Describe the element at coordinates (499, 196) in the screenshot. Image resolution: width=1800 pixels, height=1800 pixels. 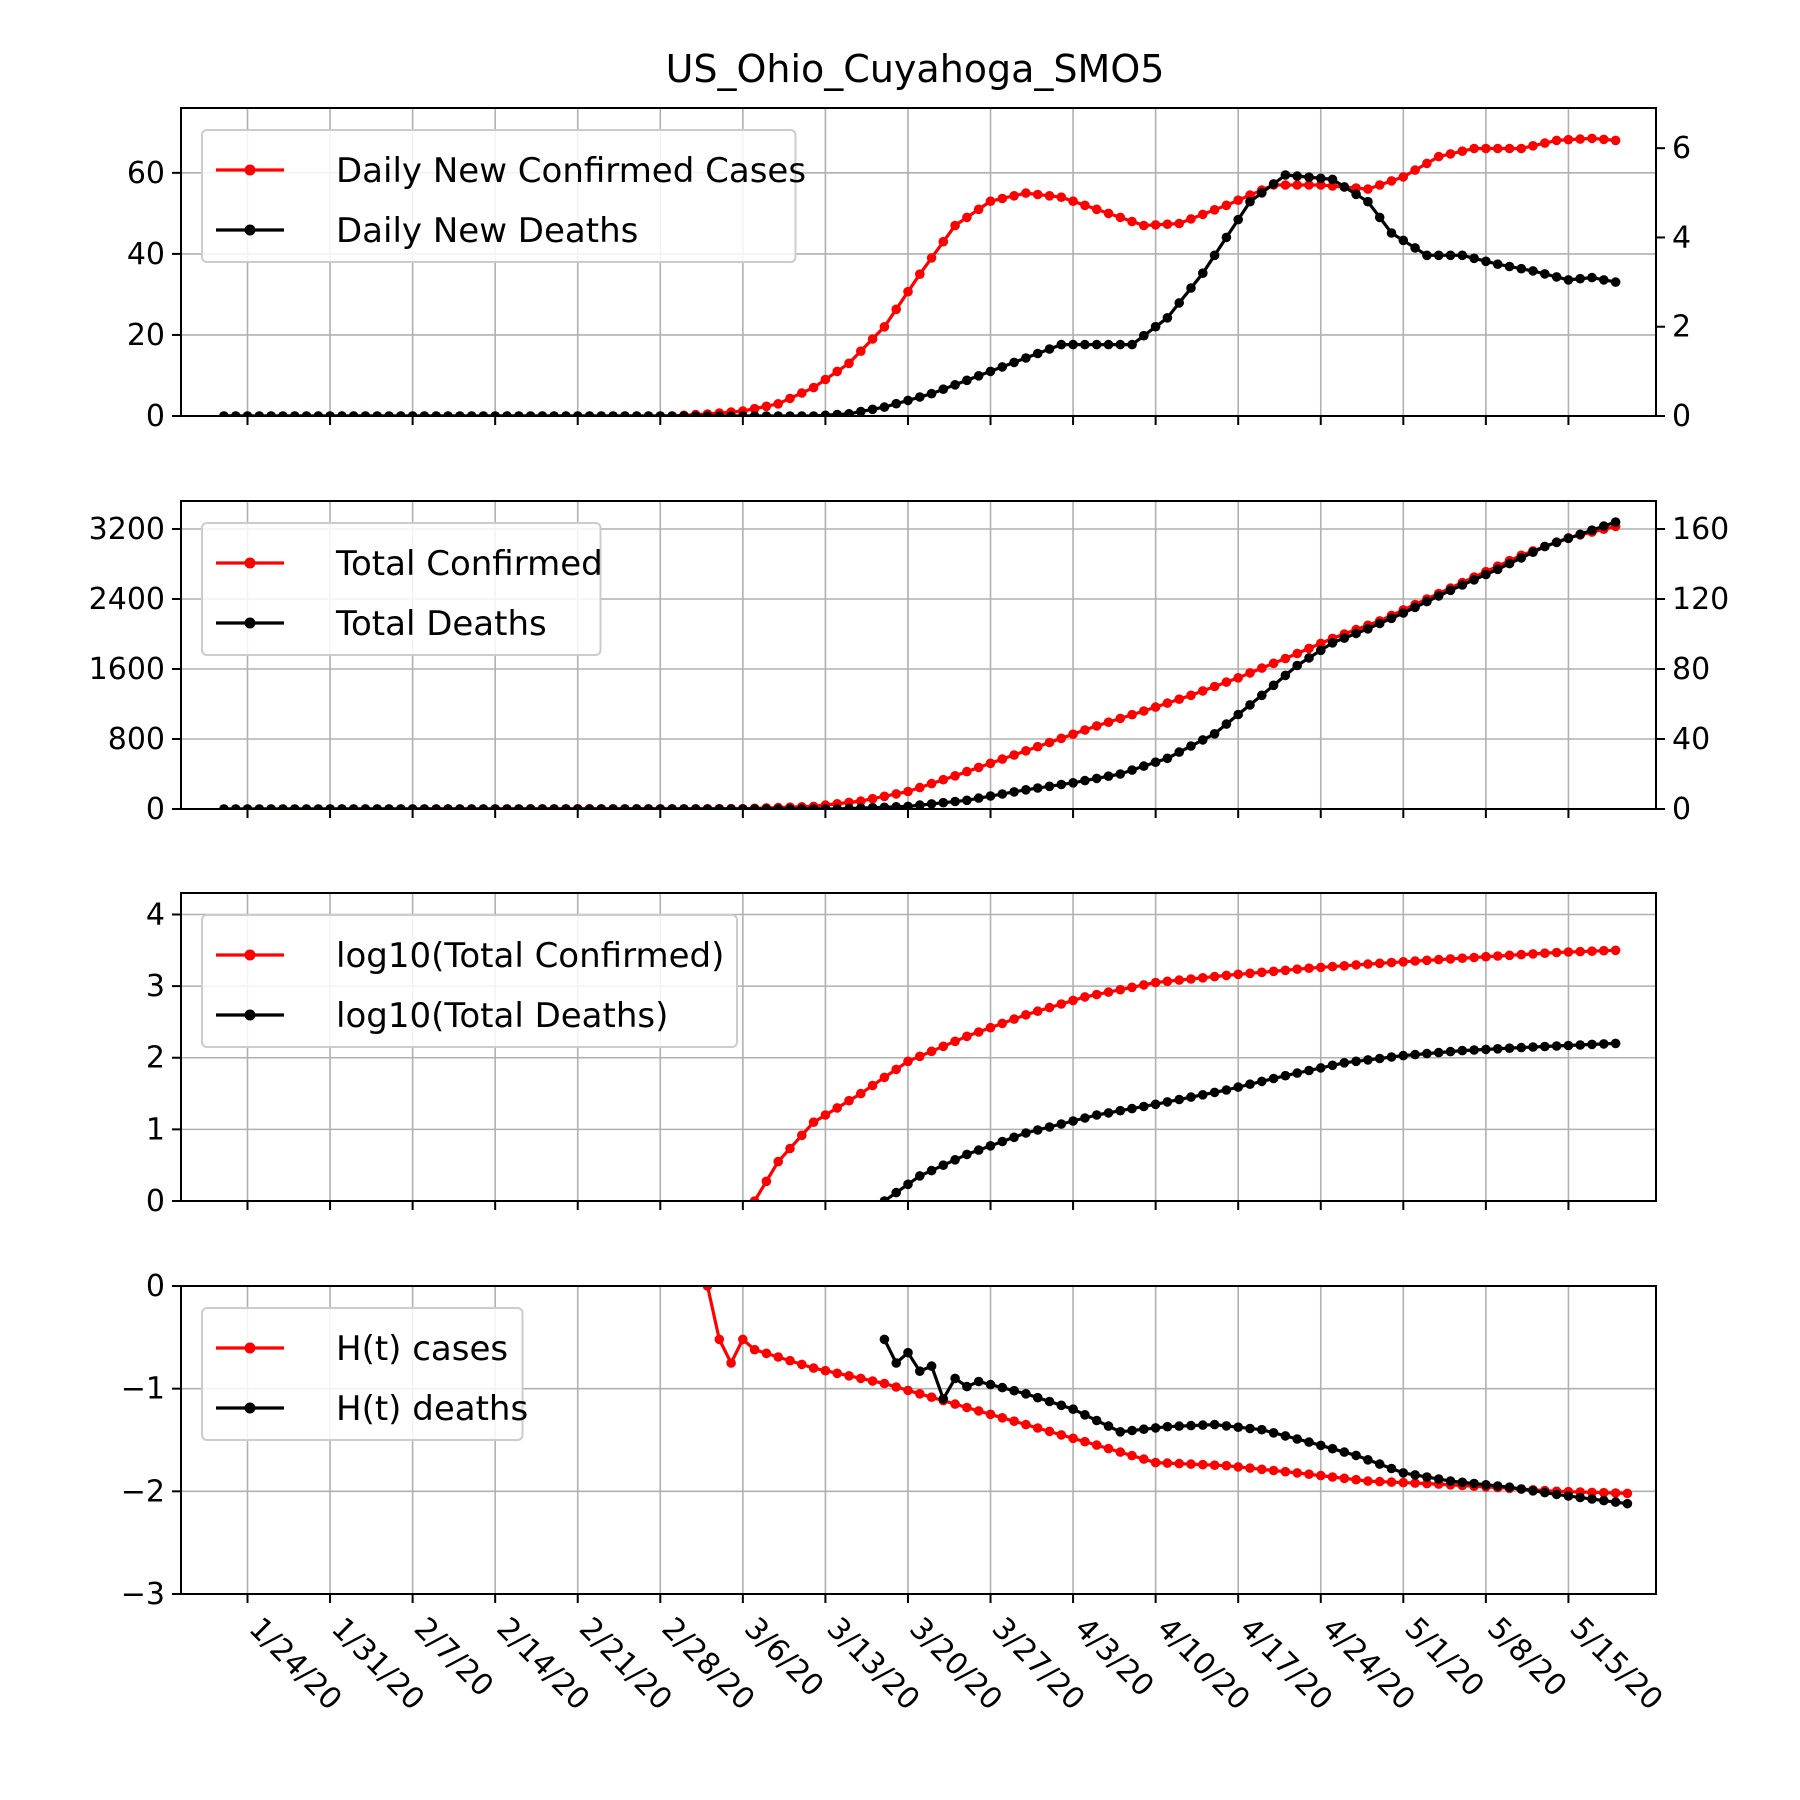
I see `legend-box` at that location.